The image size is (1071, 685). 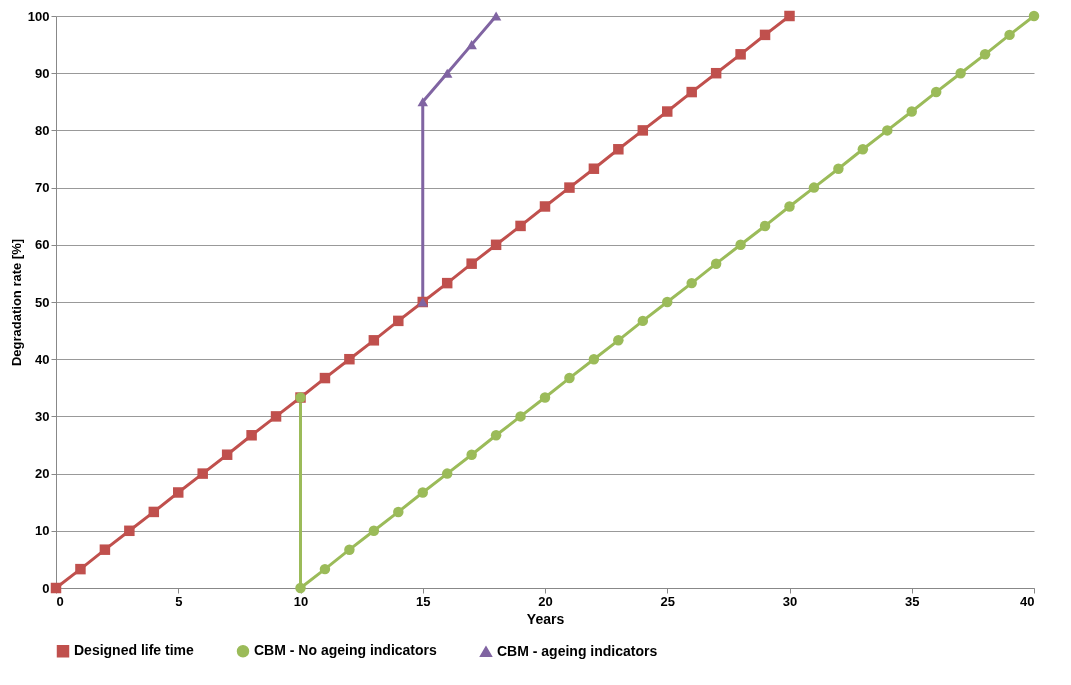 I want to click on y-tick-label: 80, so click(x=42, y=130).